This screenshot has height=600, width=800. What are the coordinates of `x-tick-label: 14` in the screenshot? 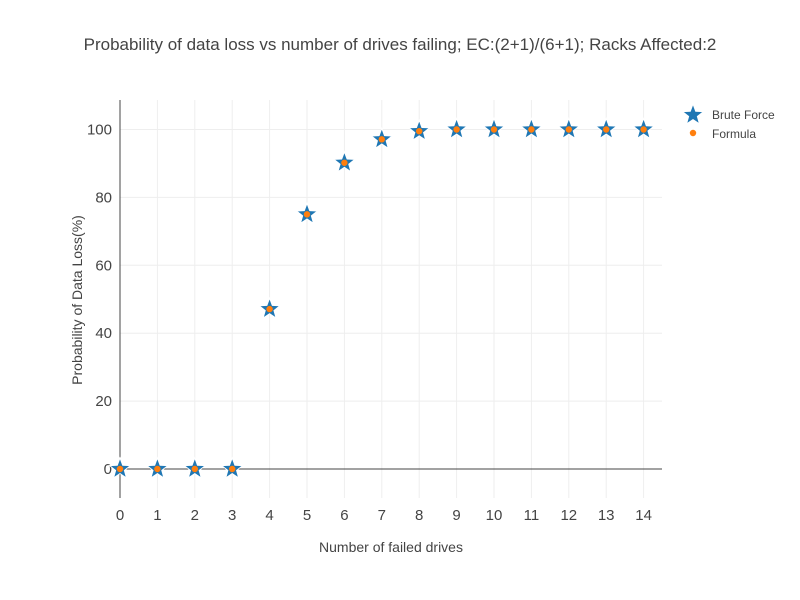 It's located at (643, 515).